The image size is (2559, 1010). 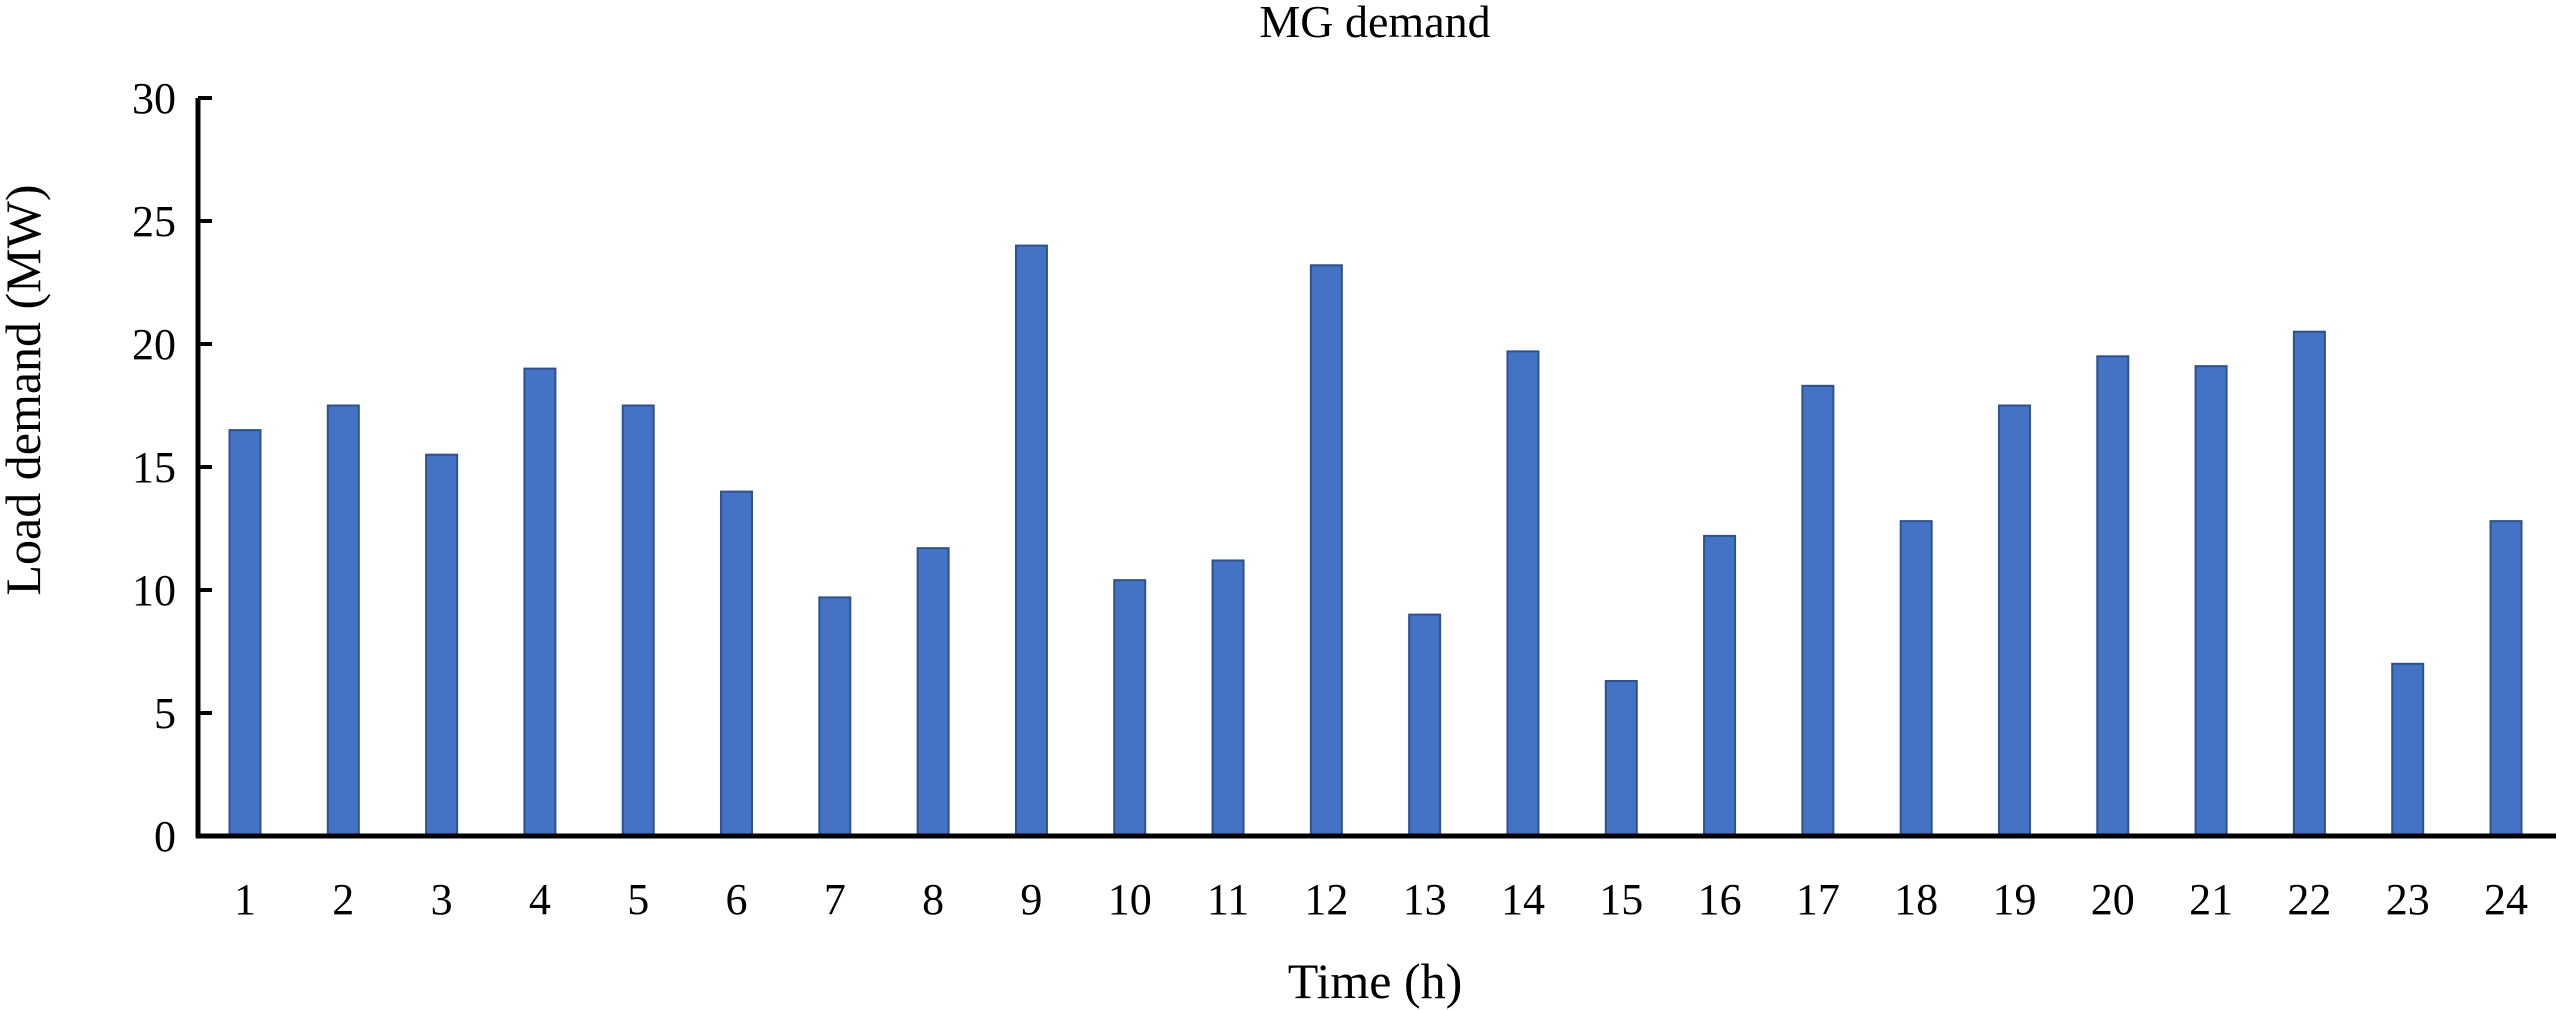 I want to click on x-tick-label: 16, so click(x=1720, y=899).